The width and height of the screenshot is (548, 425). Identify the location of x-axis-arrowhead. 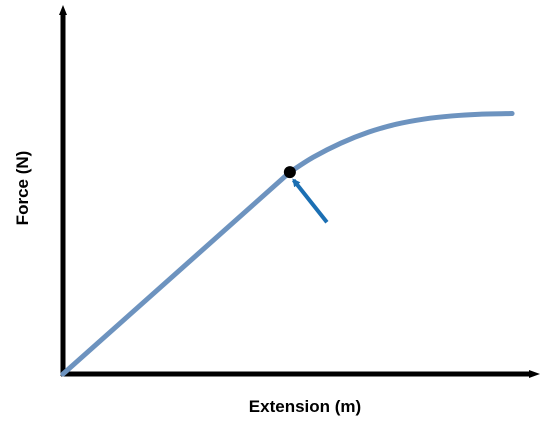
(534, 374).